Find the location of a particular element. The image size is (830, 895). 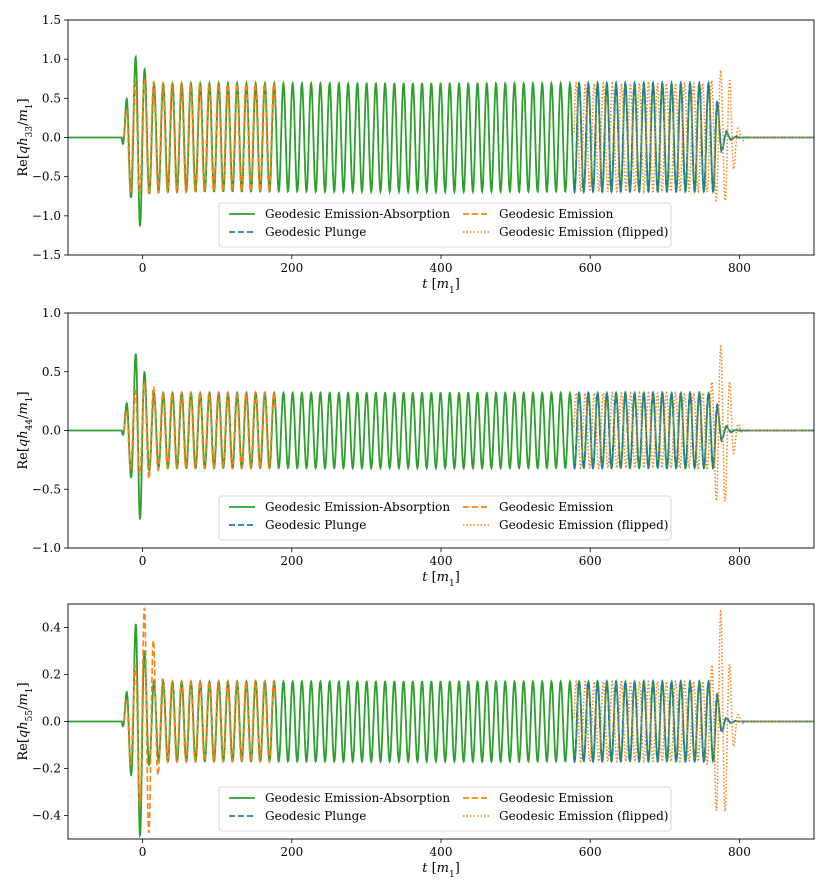

y-axis-label: Re[qh33/m1] is located at coordinates (25, 137).